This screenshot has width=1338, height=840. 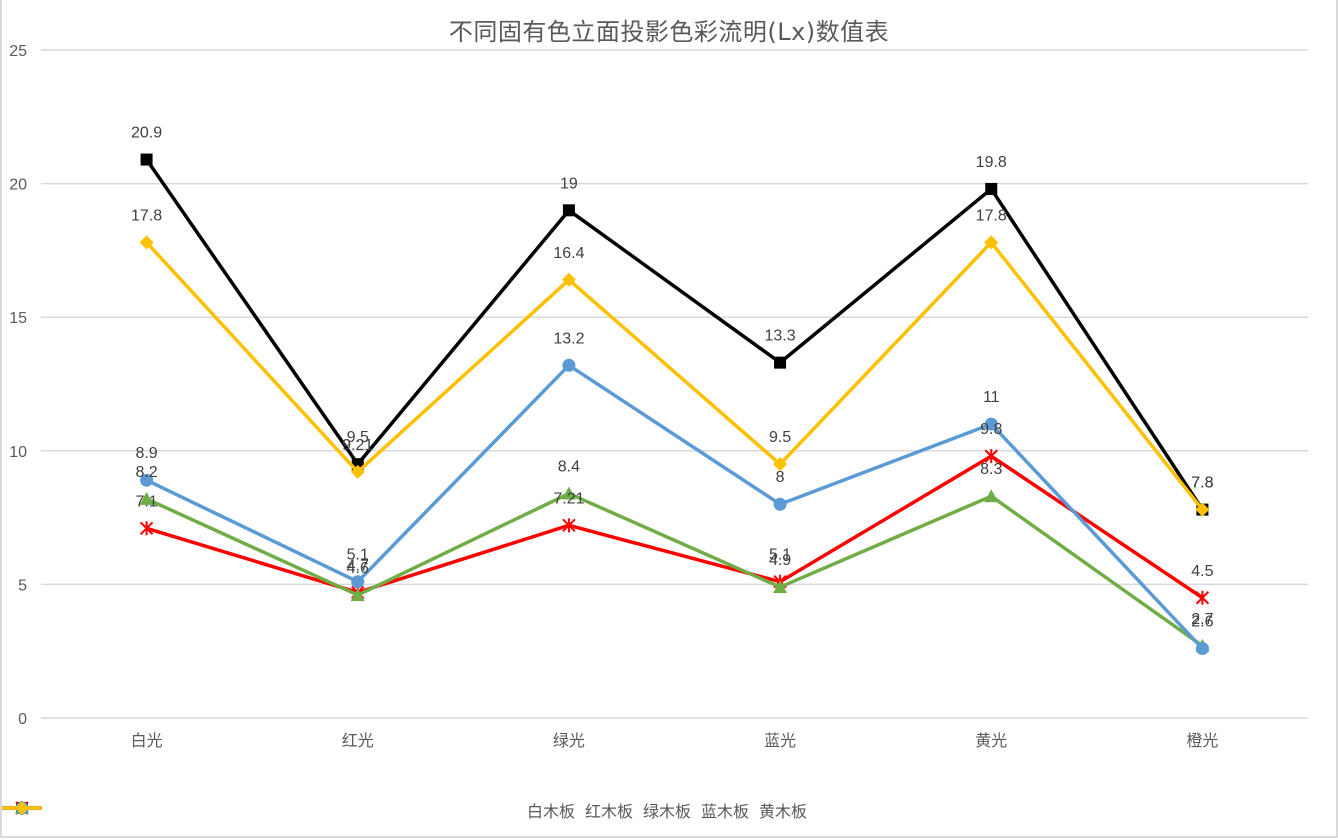 I want to click on data-label: 7.8, so click(x=1202, y=483).